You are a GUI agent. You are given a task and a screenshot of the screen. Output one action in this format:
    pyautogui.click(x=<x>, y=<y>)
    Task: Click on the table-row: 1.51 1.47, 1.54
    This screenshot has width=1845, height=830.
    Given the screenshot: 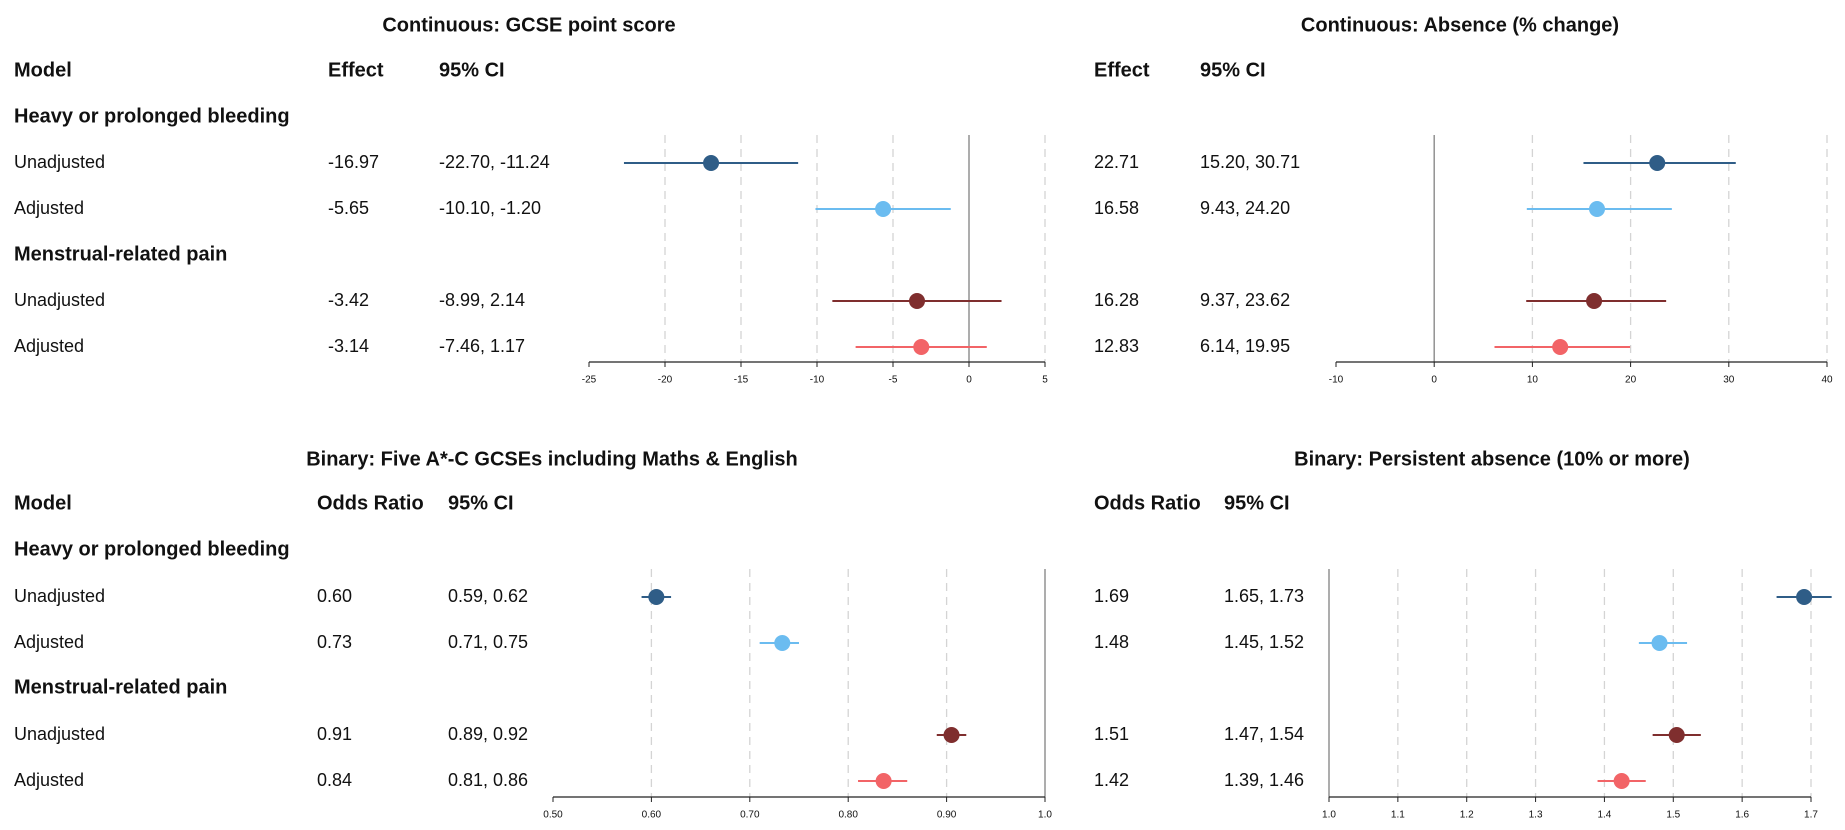 What is the action you would take?
    pyautogui.click(x=1397, y=734)
    